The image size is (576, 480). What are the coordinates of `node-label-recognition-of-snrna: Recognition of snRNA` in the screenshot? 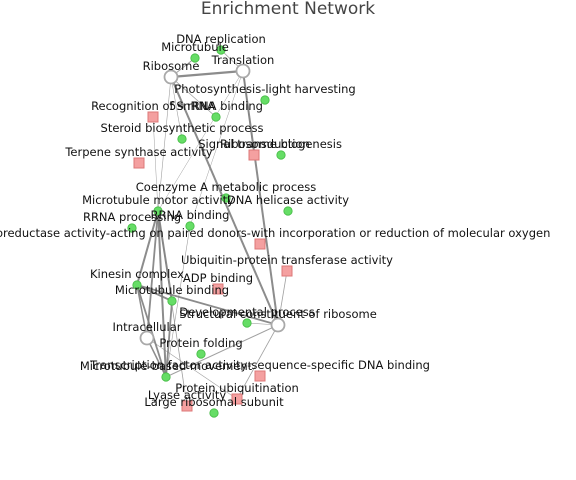 It's located at (153, 106).